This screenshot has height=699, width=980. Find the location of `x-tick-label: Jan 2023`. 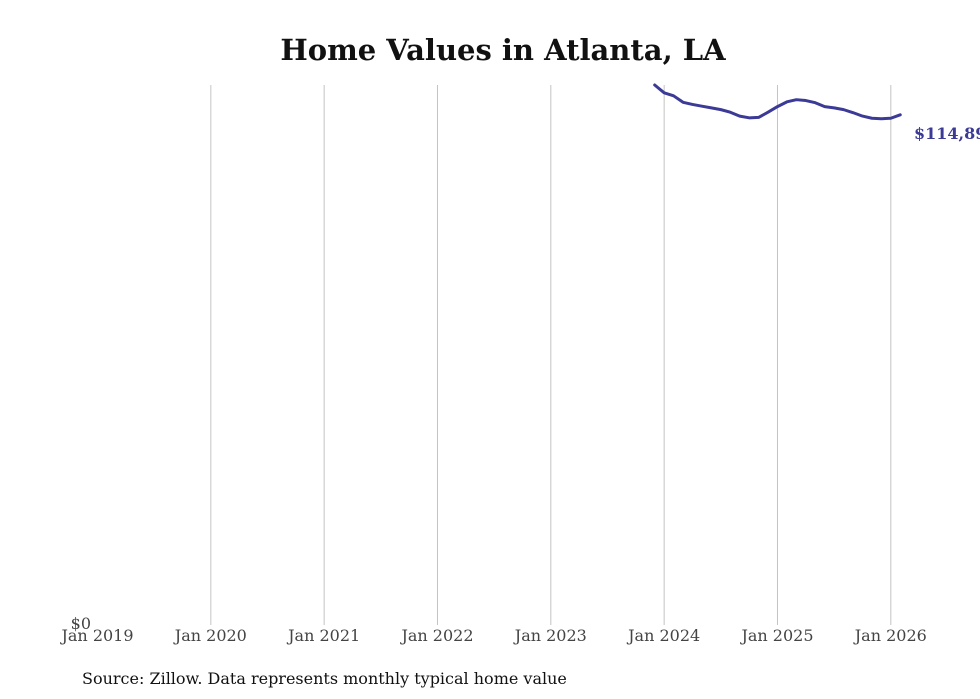

x-tick-label: Jan 2023 is located at coordinates (550, 635).